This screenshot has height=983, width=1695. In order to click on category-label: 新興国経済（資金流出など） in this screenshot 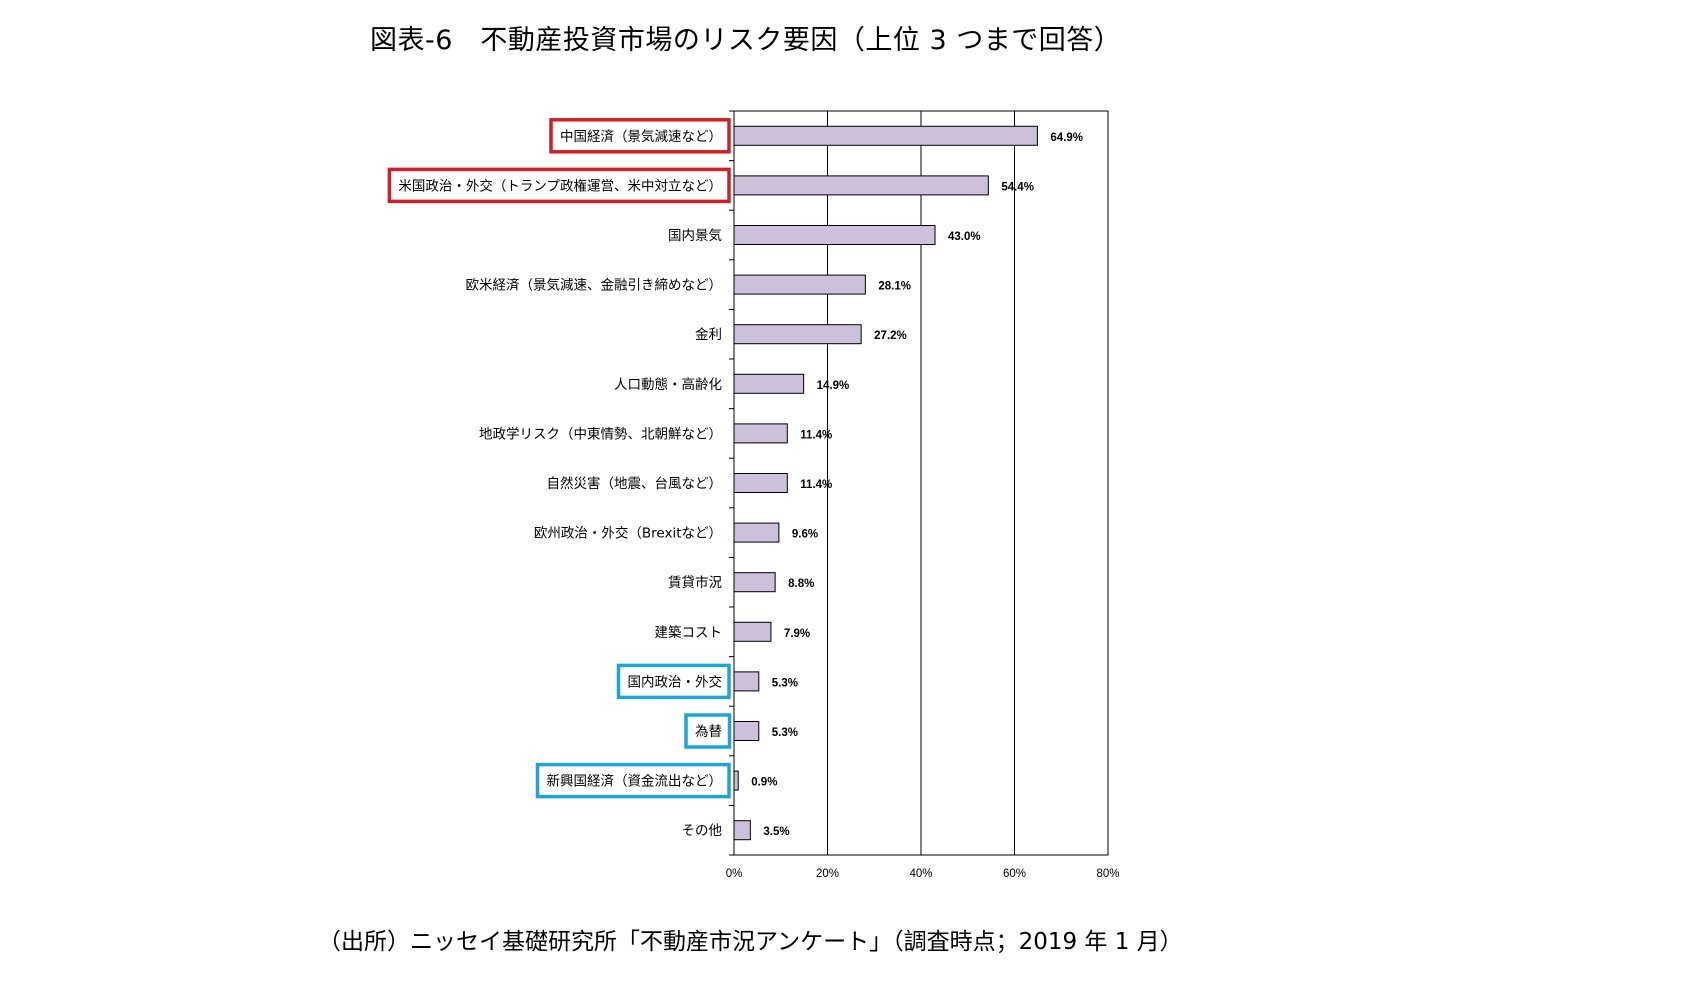, I will do `click(635, 782)`.